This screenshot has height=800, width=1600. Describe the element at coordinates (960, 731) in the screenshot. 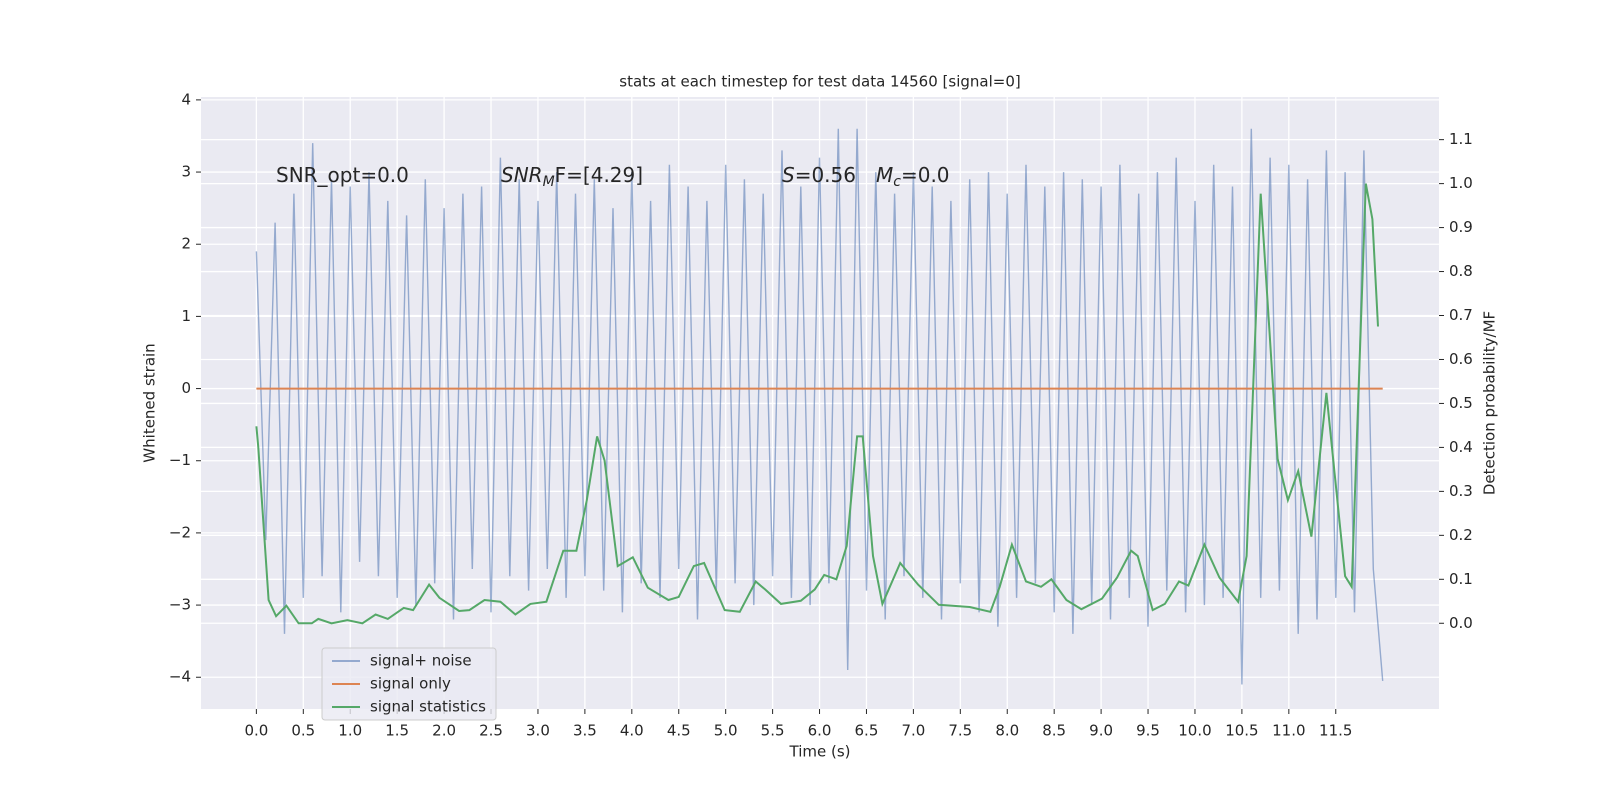

I see `x-tick-label: 7.5` at that location.